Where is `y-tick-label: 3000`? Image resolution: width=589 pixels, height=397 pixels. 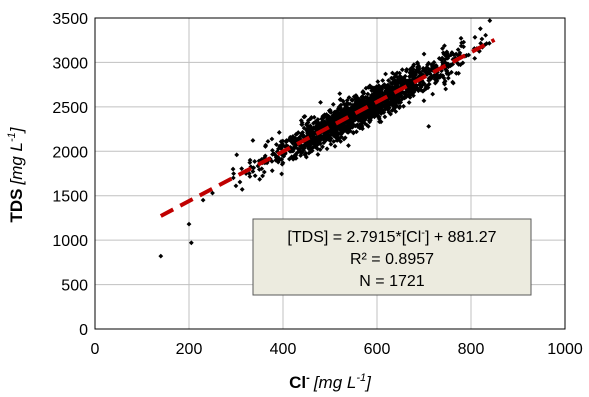
y-tick-label: 3000 is located at coordinates (70, 63).